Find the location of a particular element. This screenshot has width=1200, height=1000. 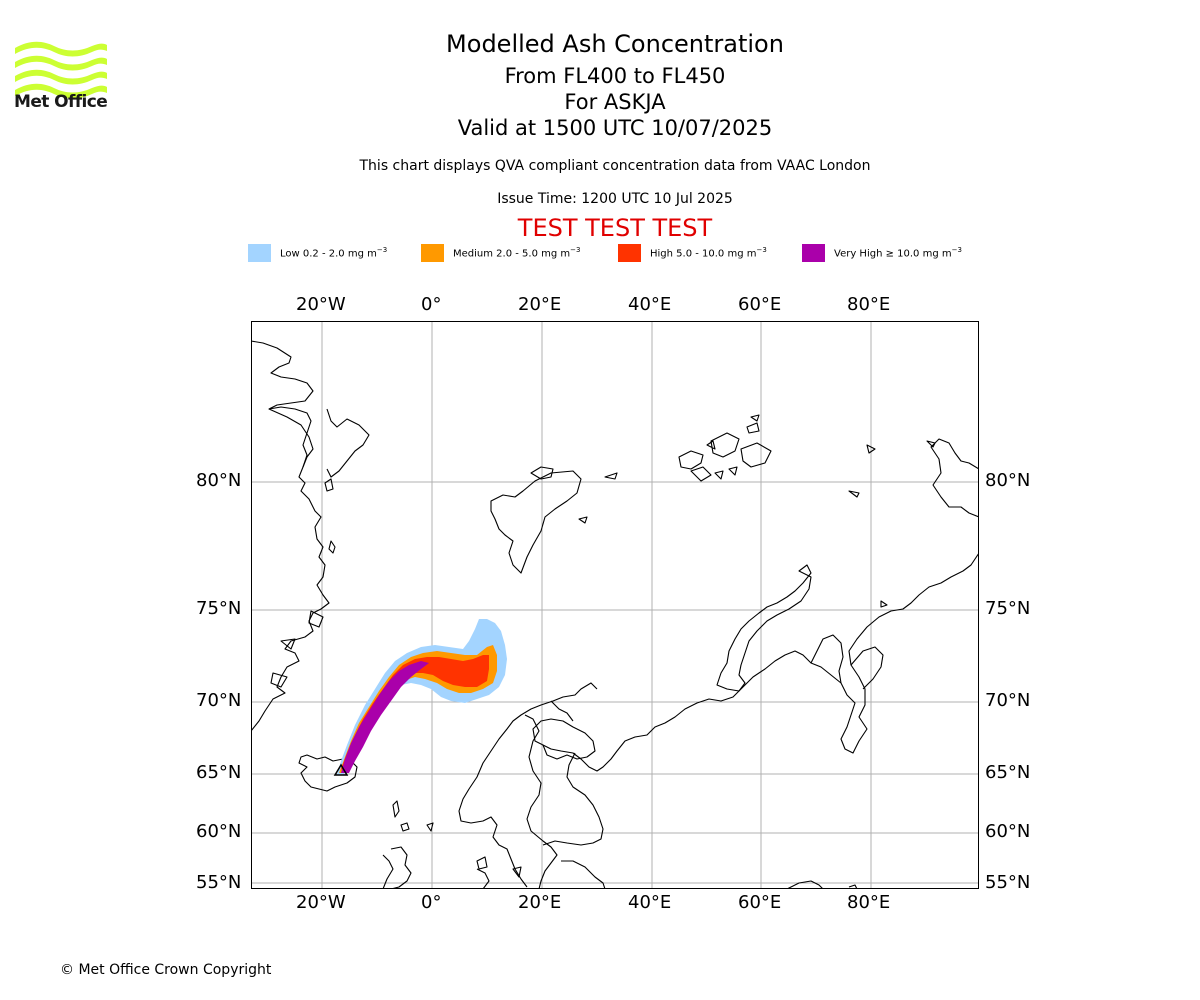

lat-tick-left: 70°N is located at coordinates (219, 700).